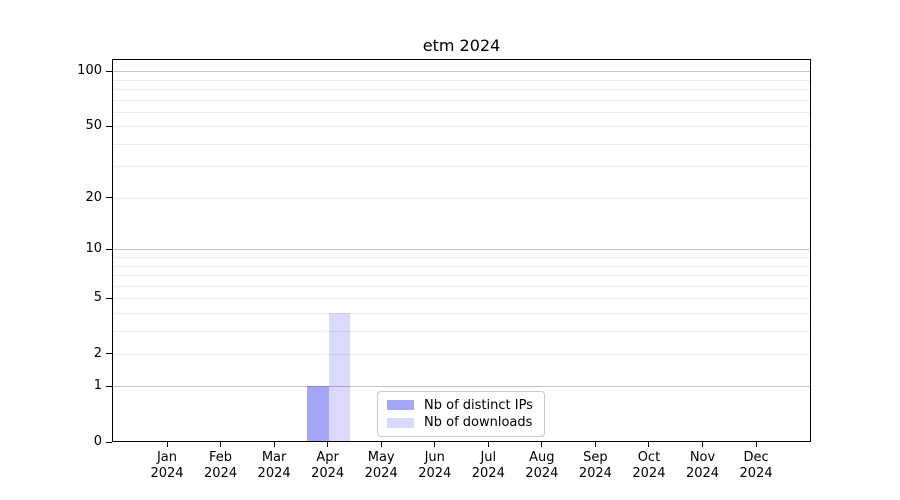 The height and width of the screenshot is (500, 900). I want to click on y-tick-label: 2, so click(97, 353).